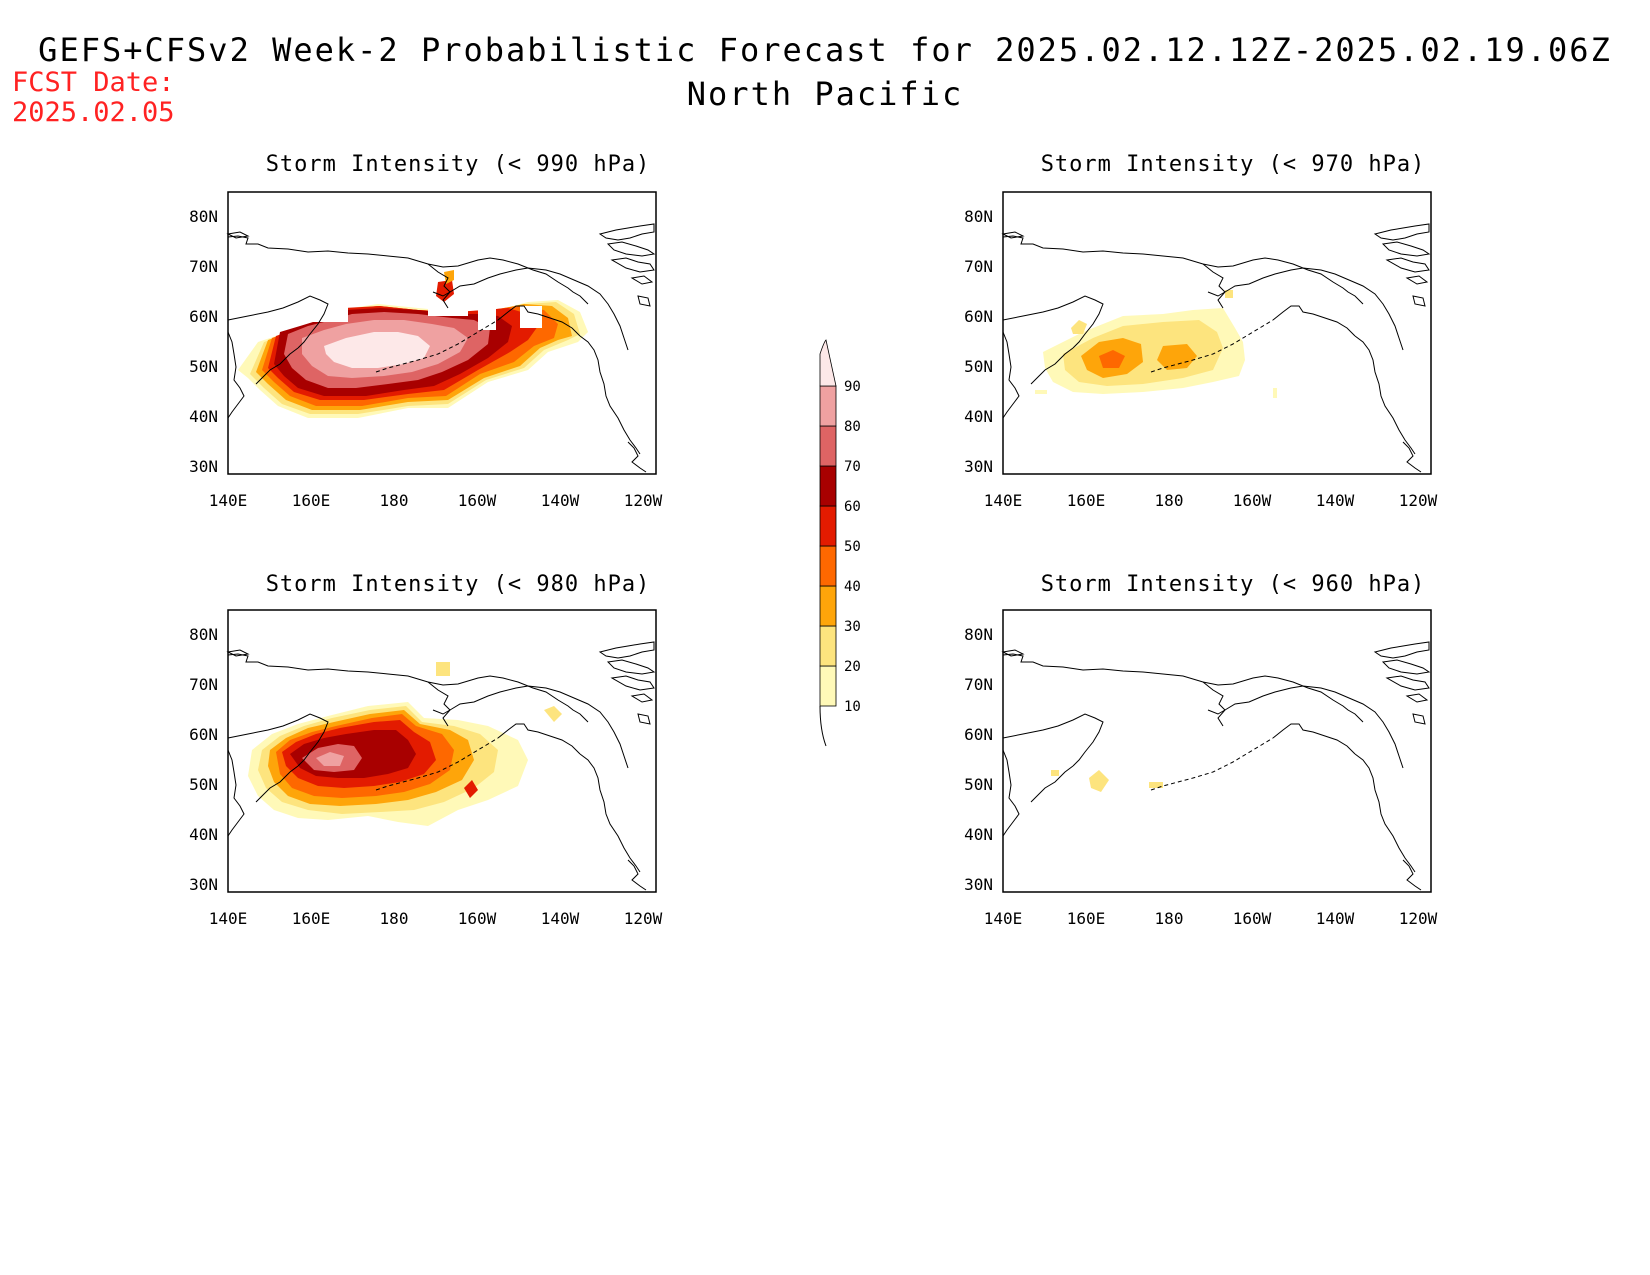 This screenshot has width=1650, height=1275. What do you see at coordinates (852, 467) in the screenshot?
I see `colorbar-tick-label: 70` at bounding box center [852, 467].